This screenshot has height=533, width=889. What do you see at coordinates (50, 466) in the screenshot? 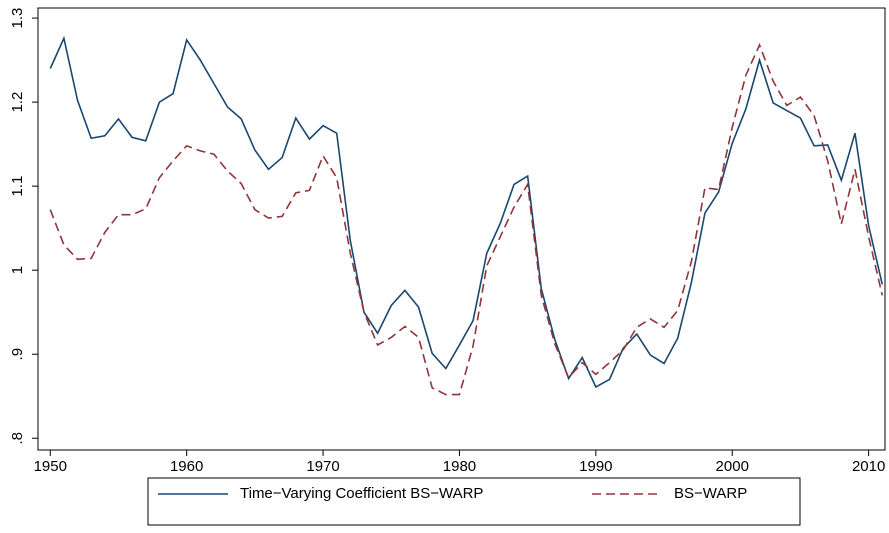
I see `x-tick-label: 1950` at bounding box center [50, 466].